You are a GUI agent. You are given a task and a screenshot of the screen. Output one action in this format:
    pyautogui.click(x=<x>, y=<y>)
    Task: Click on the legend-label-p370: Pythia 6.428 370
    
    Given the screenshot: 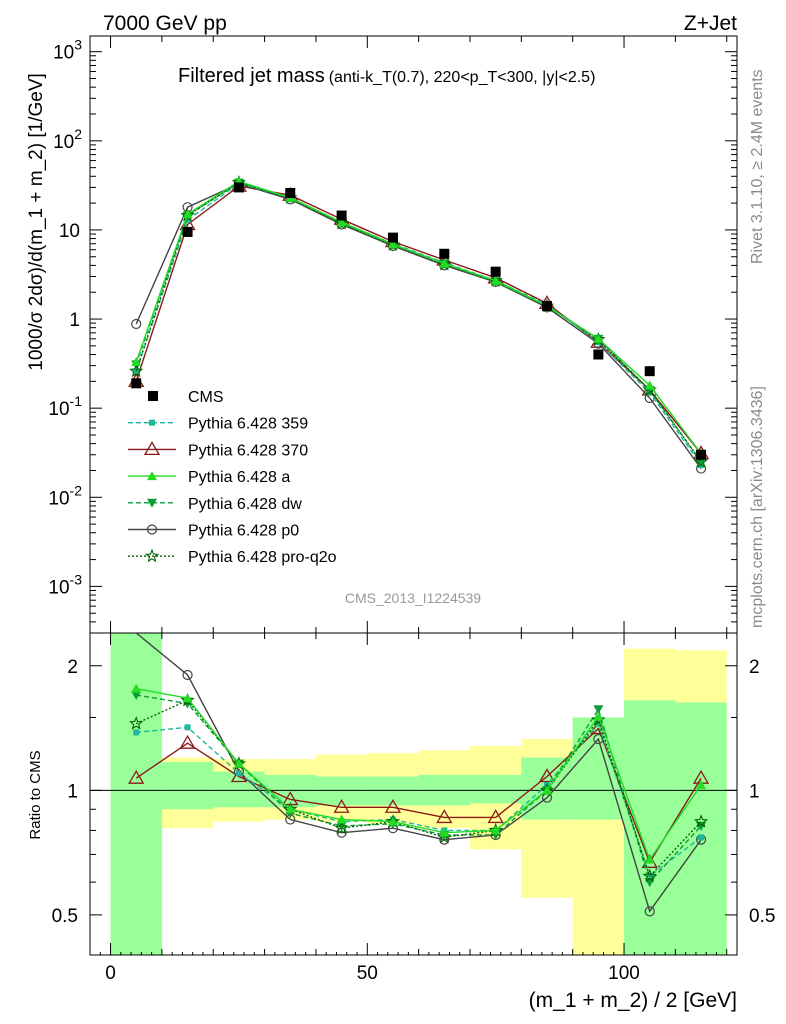 What is the action you would take?
    pyautogui.click(x=248, y=450)
    